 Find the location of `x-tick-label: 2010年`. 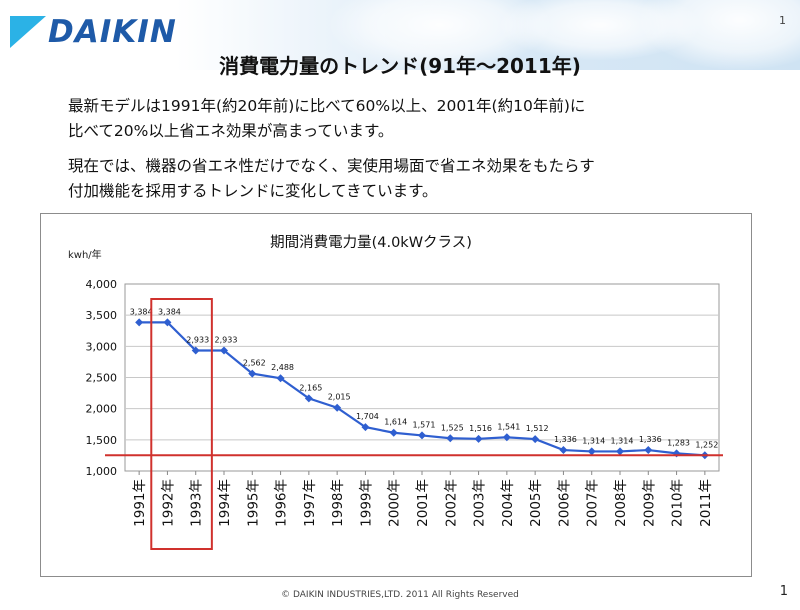

x-tick-label: 2010年 is located at coordinates (678, 503).